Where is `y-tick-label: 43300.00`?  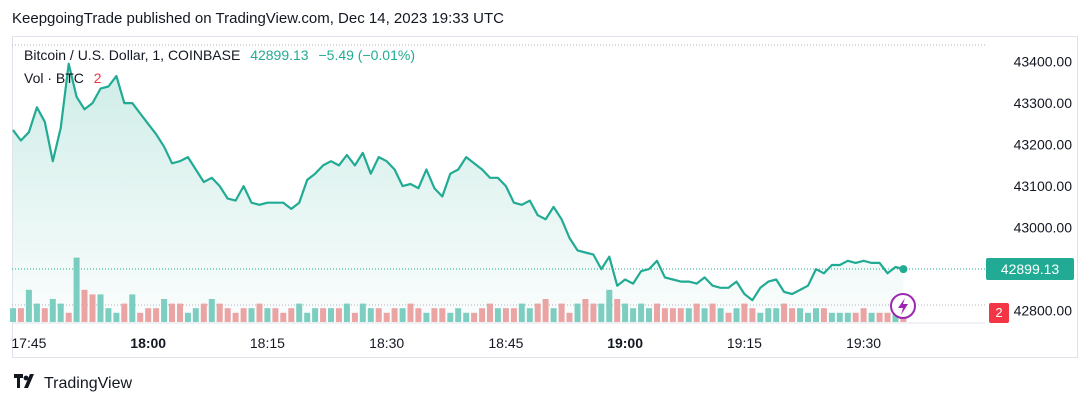 y-tick-label: 43300.00 is located at coordinates (1043, 103).